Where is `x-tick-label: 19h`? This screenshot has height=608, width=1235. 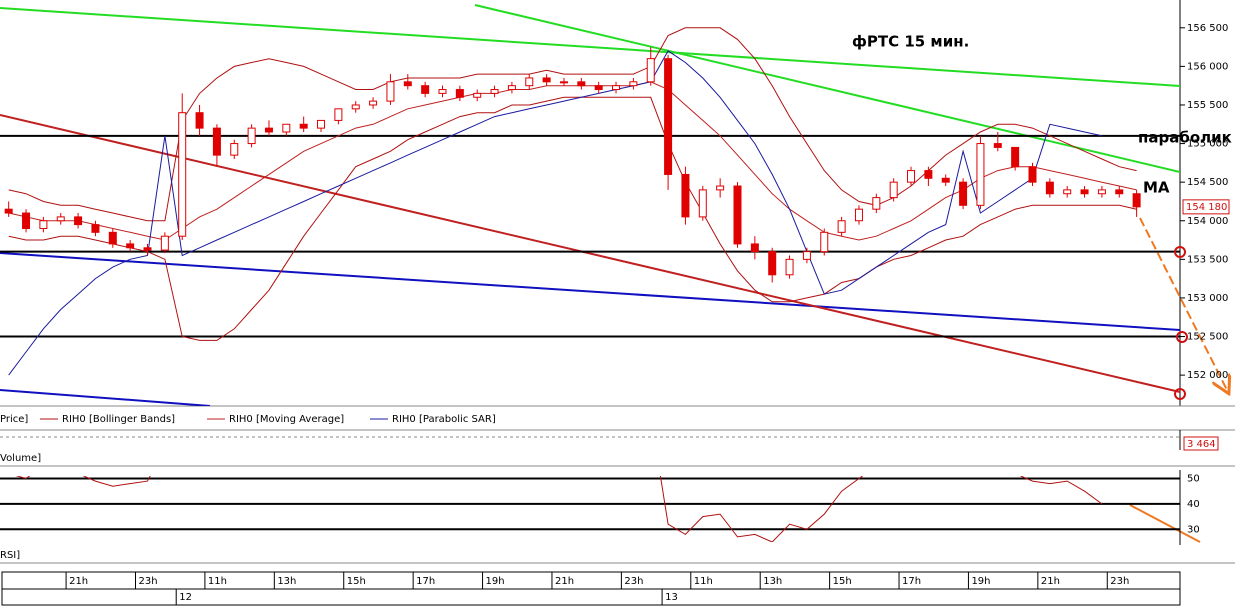 x-tick-label: 19h is located at coordinates (980, 581).